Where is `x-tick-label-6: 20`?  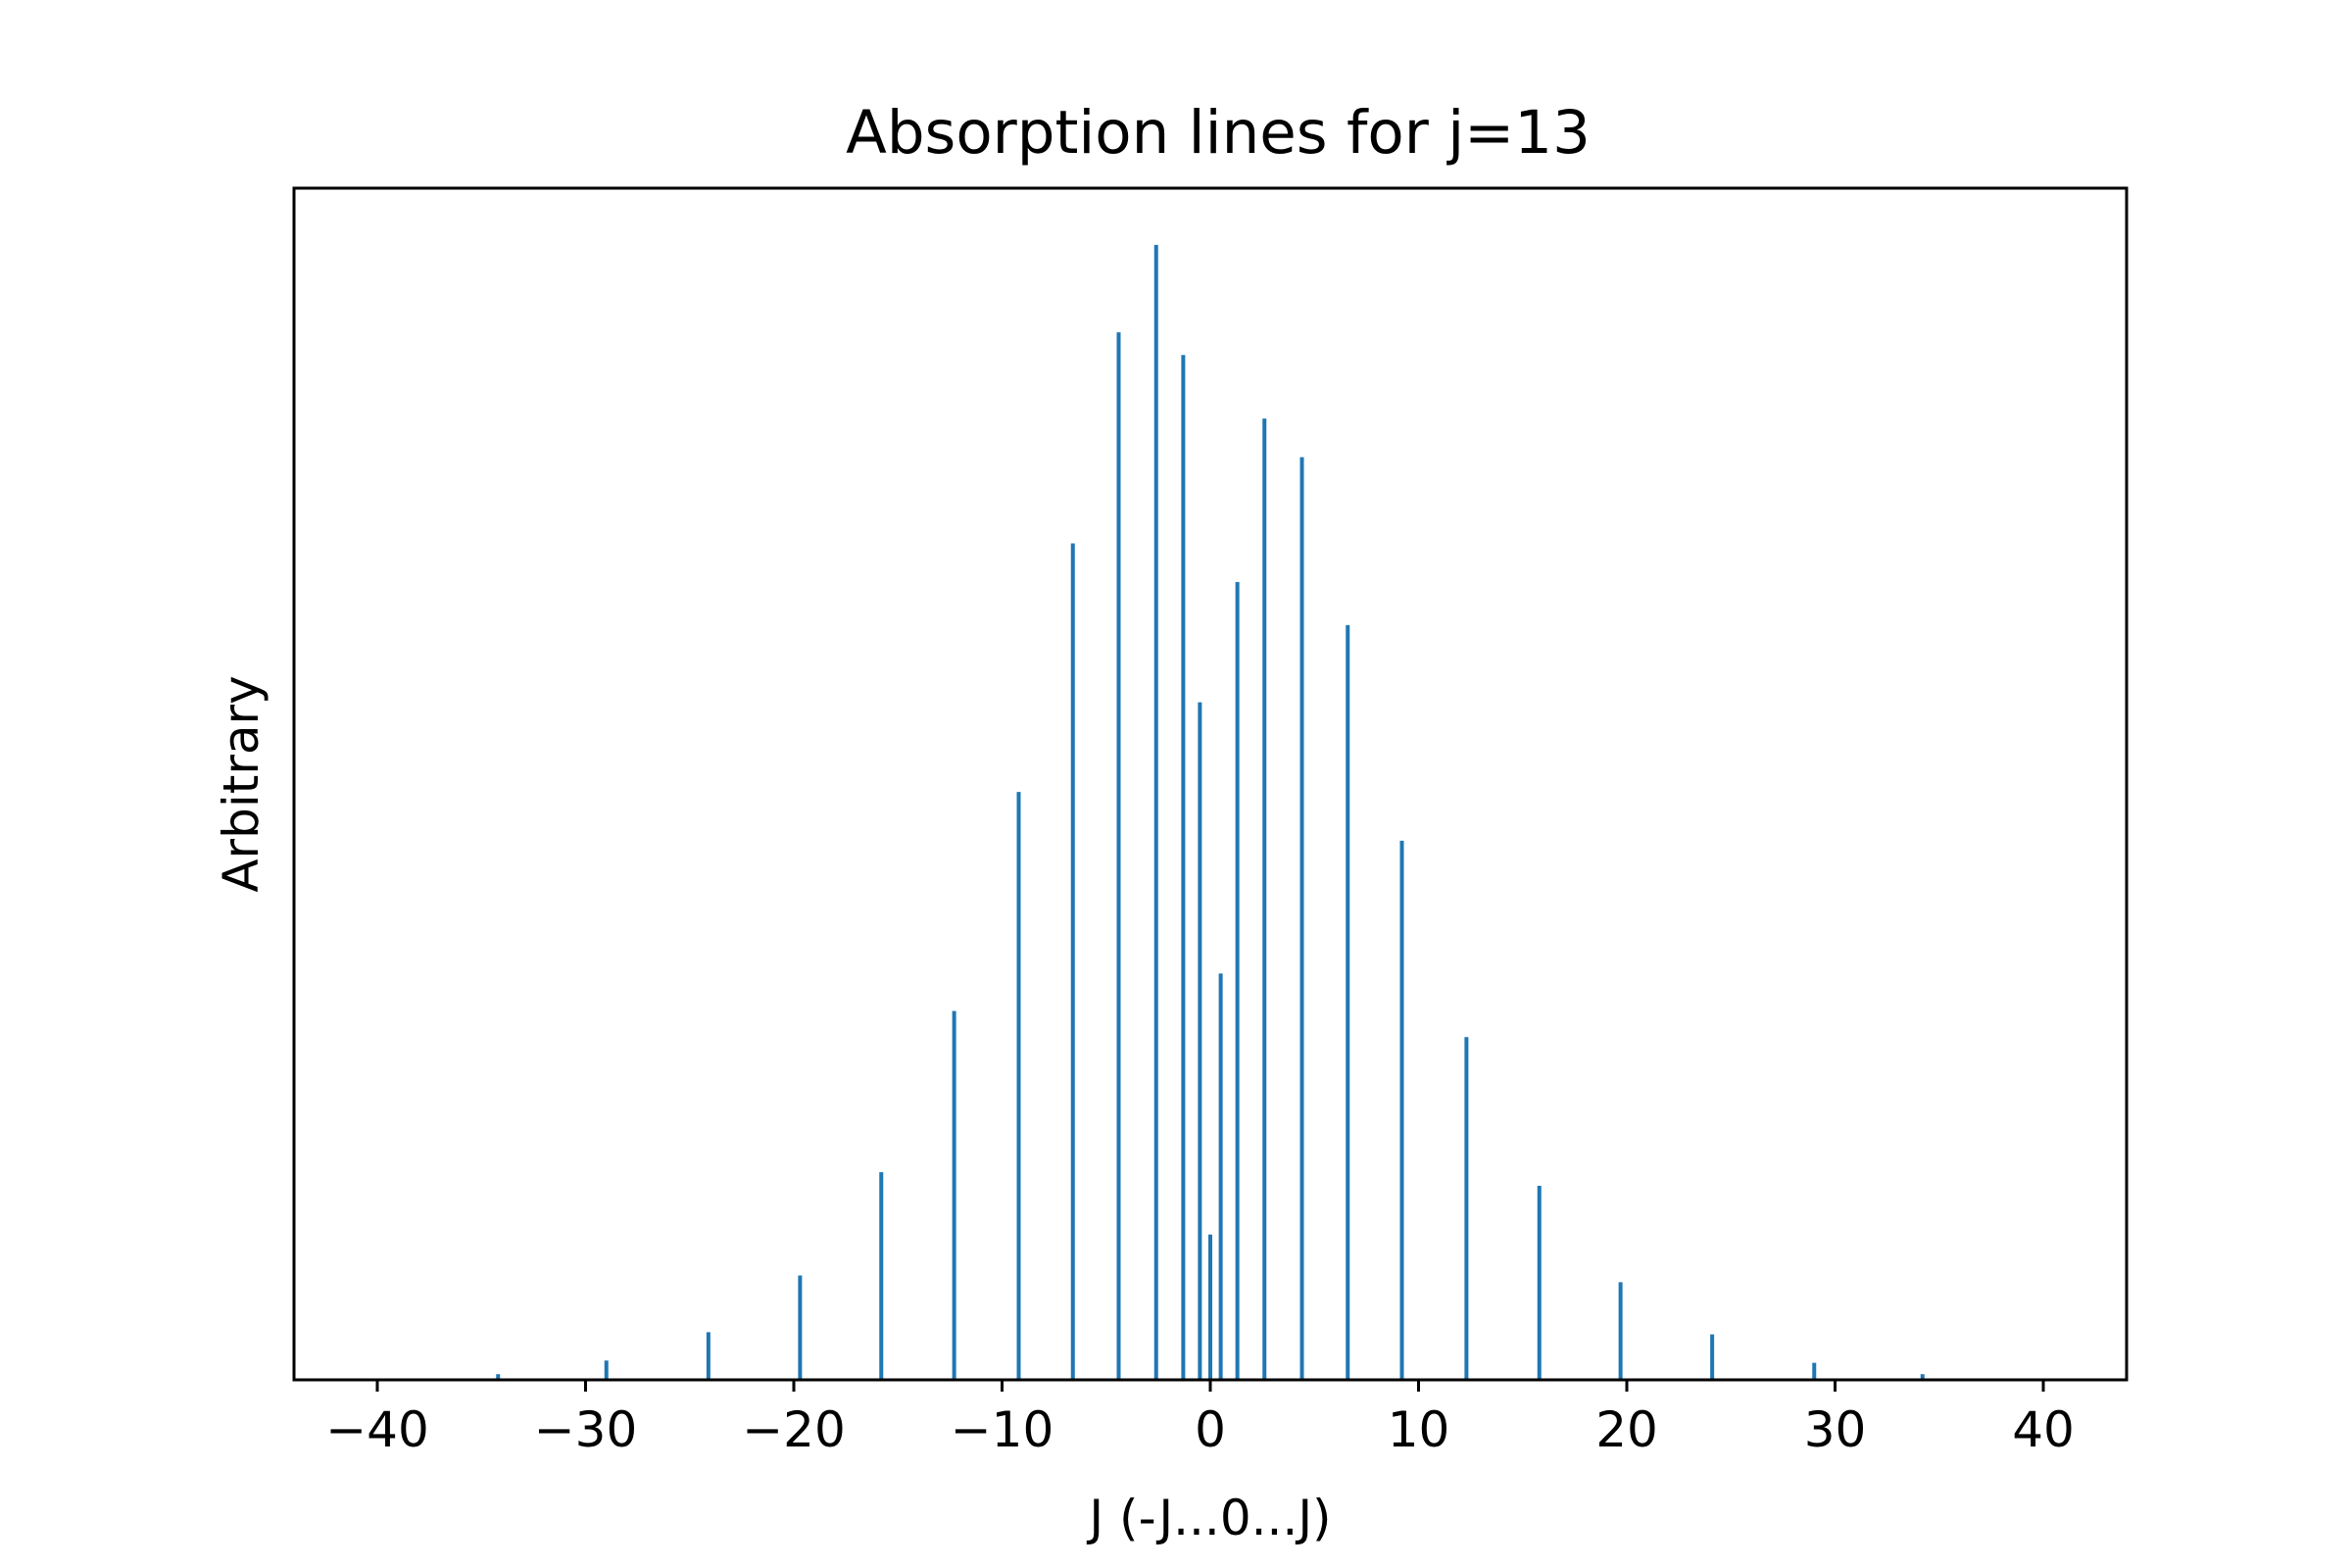
x-tick-label-6: 20 is located at coordinates (1626, 1429).